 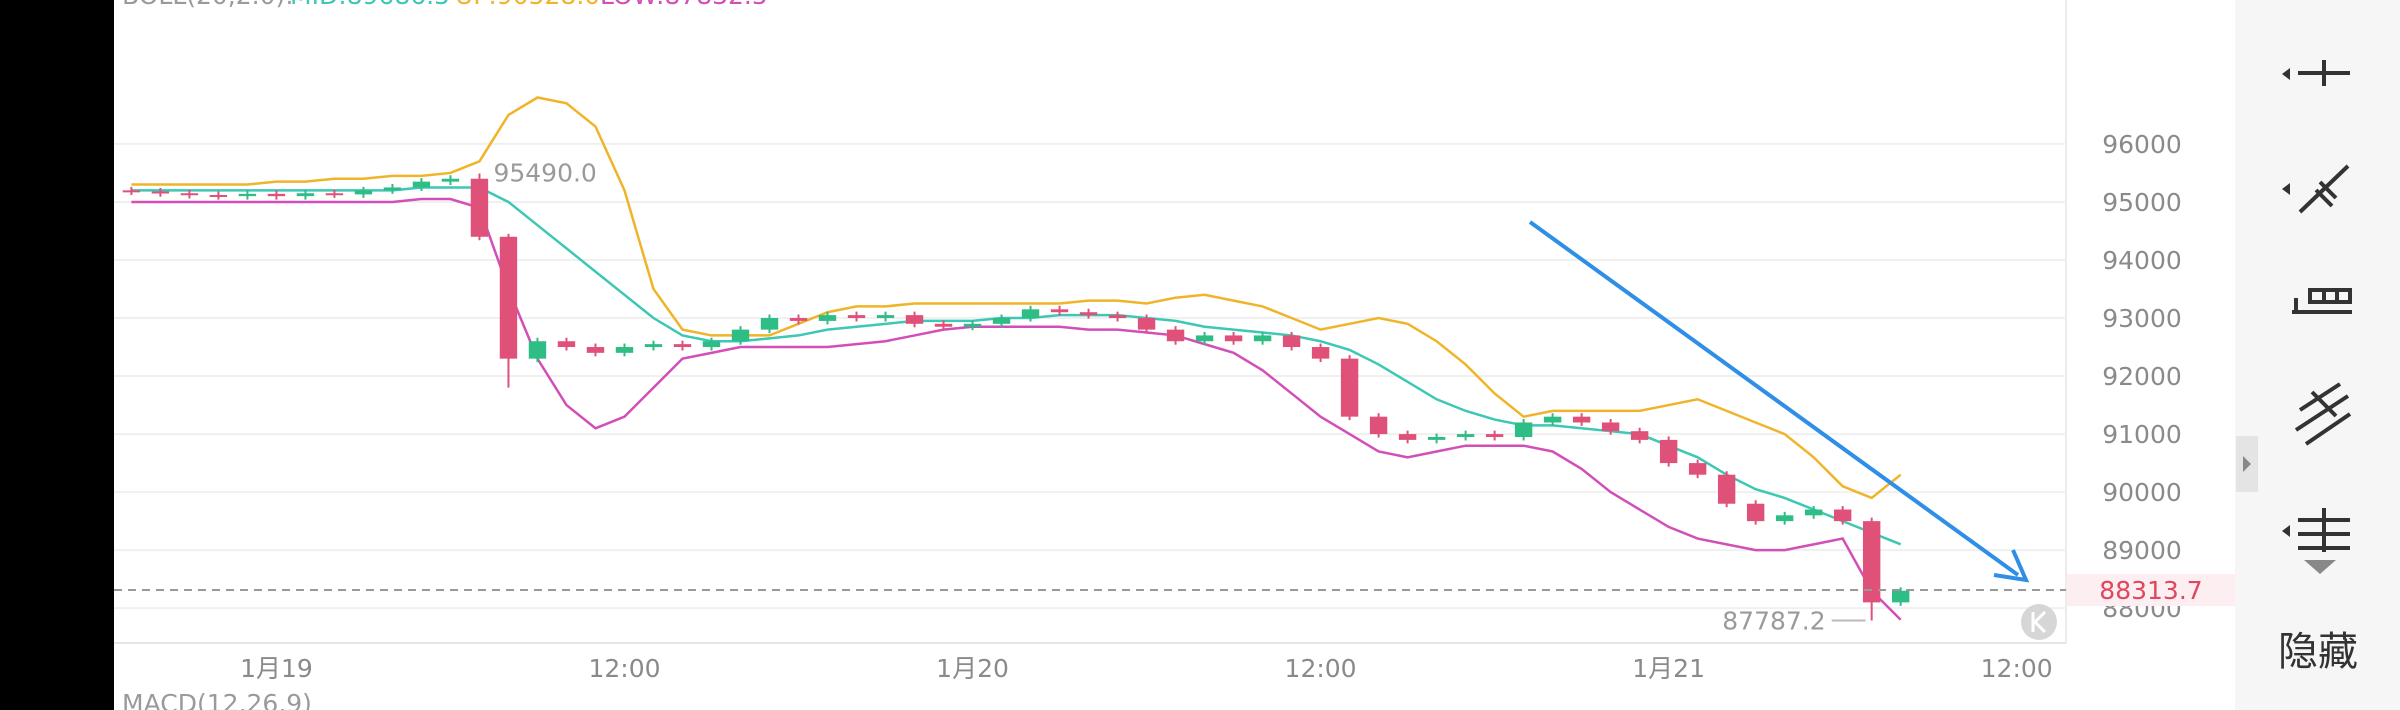 I want to click on header-mid: MID:89686.5, so click(x=370, y=5).